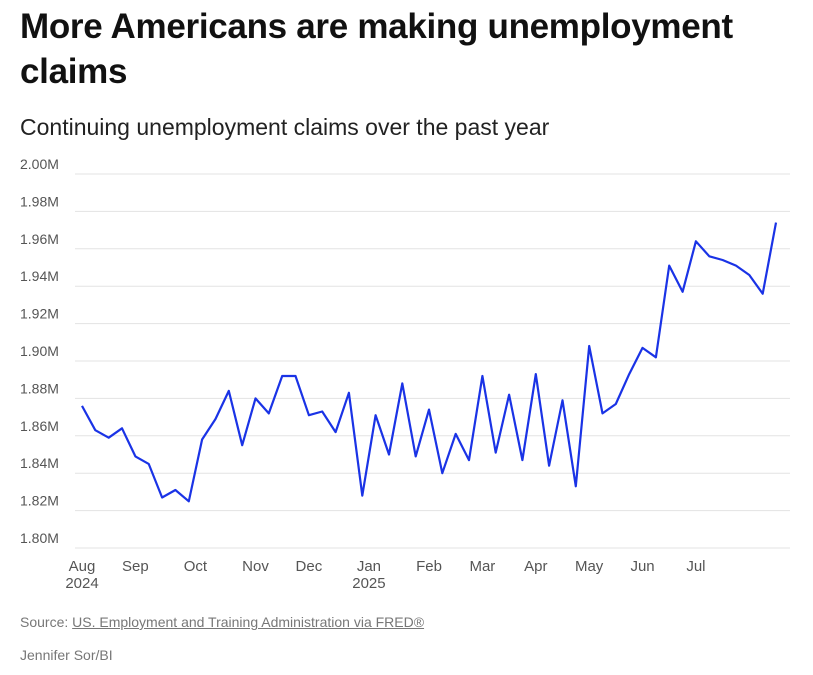 The width and height of the screenshot is (813, 675). Describe the element at coordinates (39, 388) in the screenshot. I see `y-tick-label: 1.88M` at that location.